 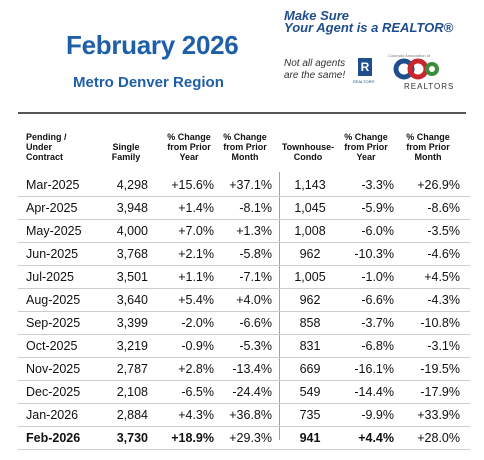 I want to click on cell-townhouse-condo: 1,005, so click(x=310, y=277).